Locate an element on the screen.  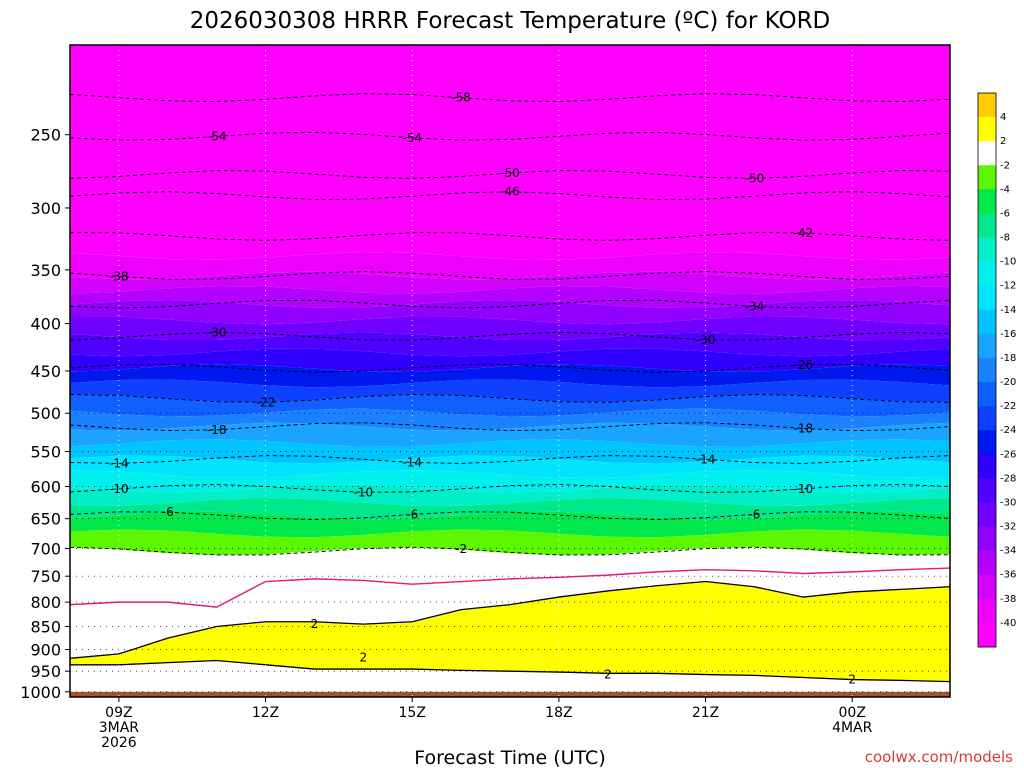
band--24_to_-22 is located at coordinates (510, 391).